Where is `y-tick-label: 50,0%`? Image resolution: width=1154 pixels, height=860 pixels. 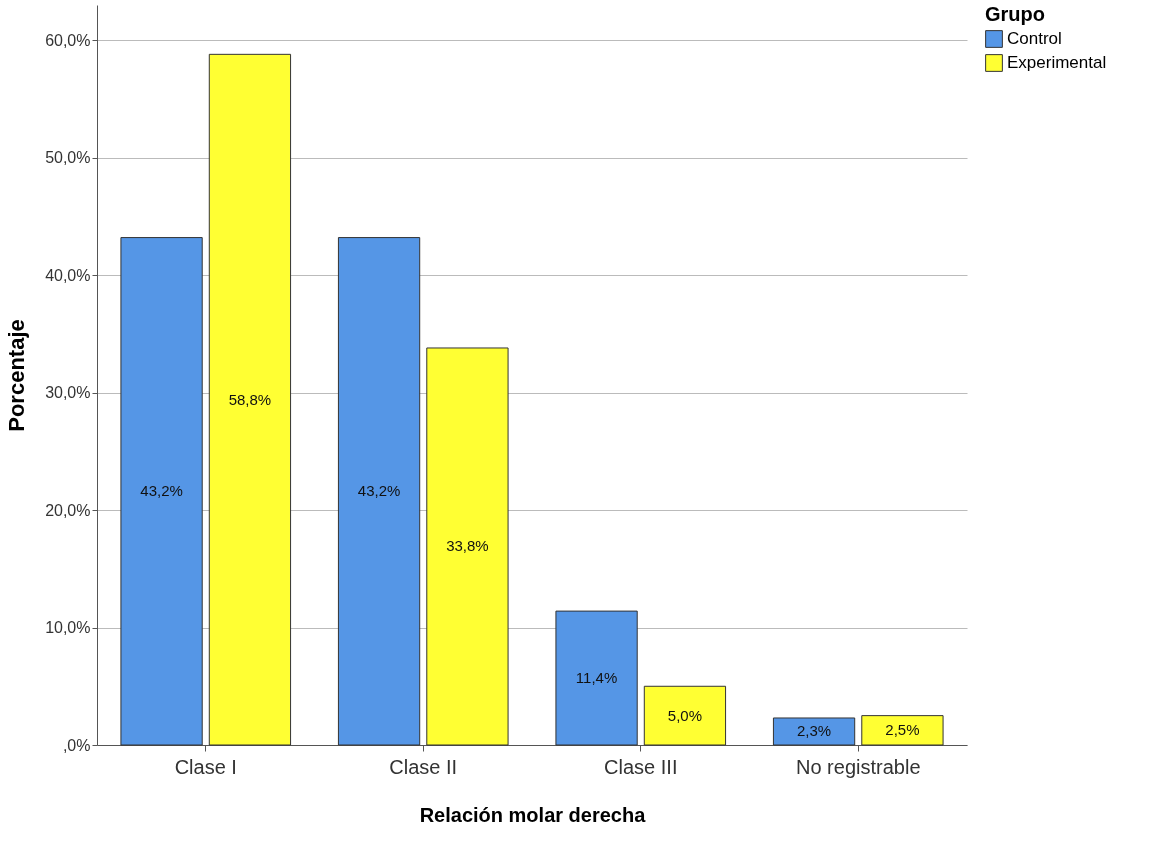
y-tick-label: 50,0% is located at coordinates (68, 158).